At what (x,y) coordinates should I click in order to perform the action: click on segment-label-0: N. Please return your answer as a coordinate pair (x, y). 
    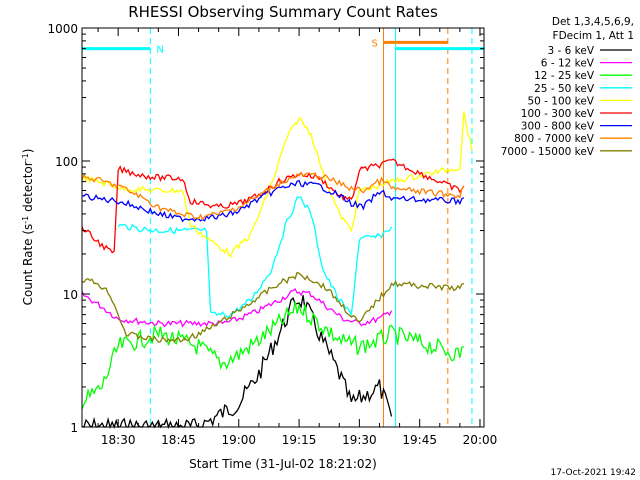
    Looking at the image, I should click on (159, 50).